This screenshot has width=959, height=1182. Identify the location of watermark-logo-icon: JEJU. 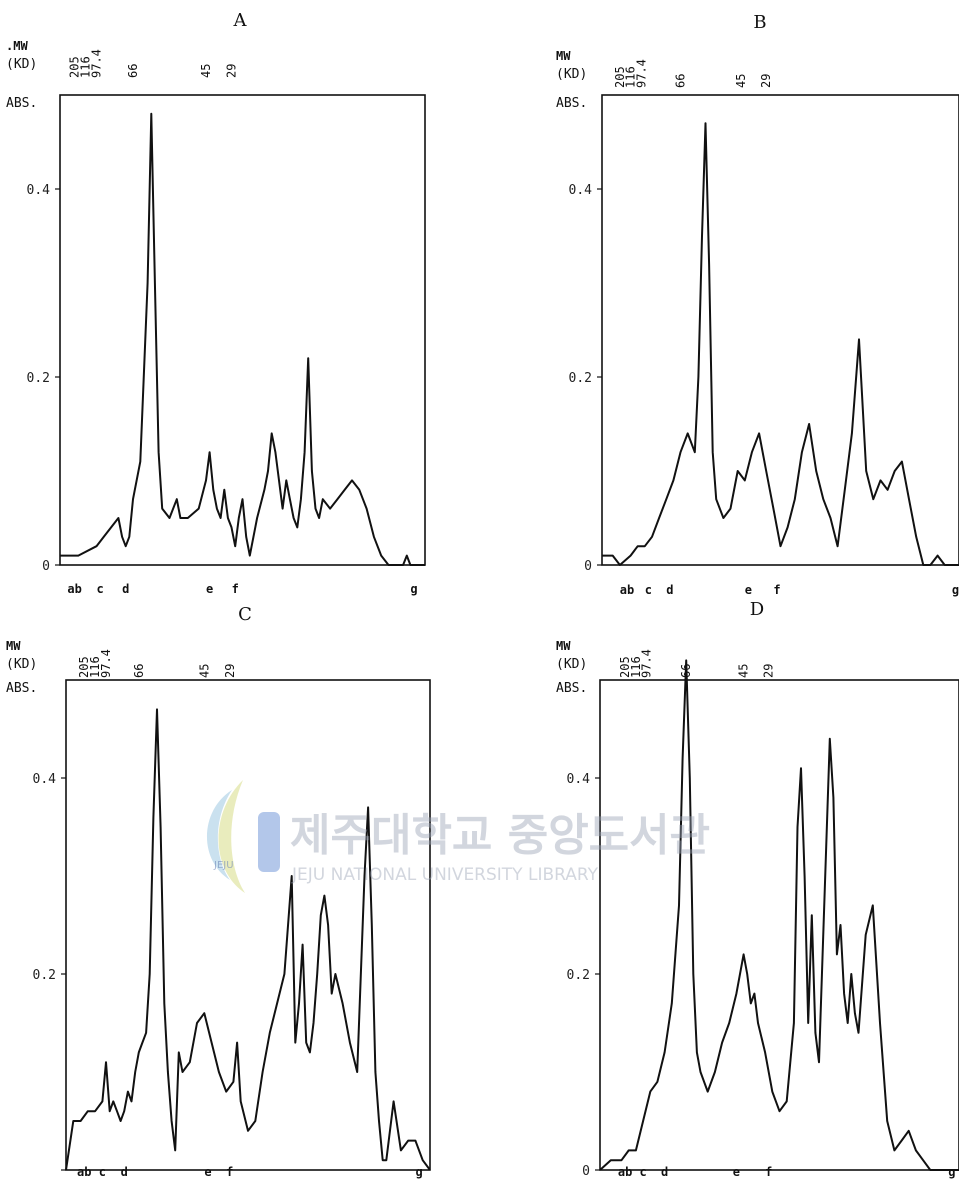
(243, 836).